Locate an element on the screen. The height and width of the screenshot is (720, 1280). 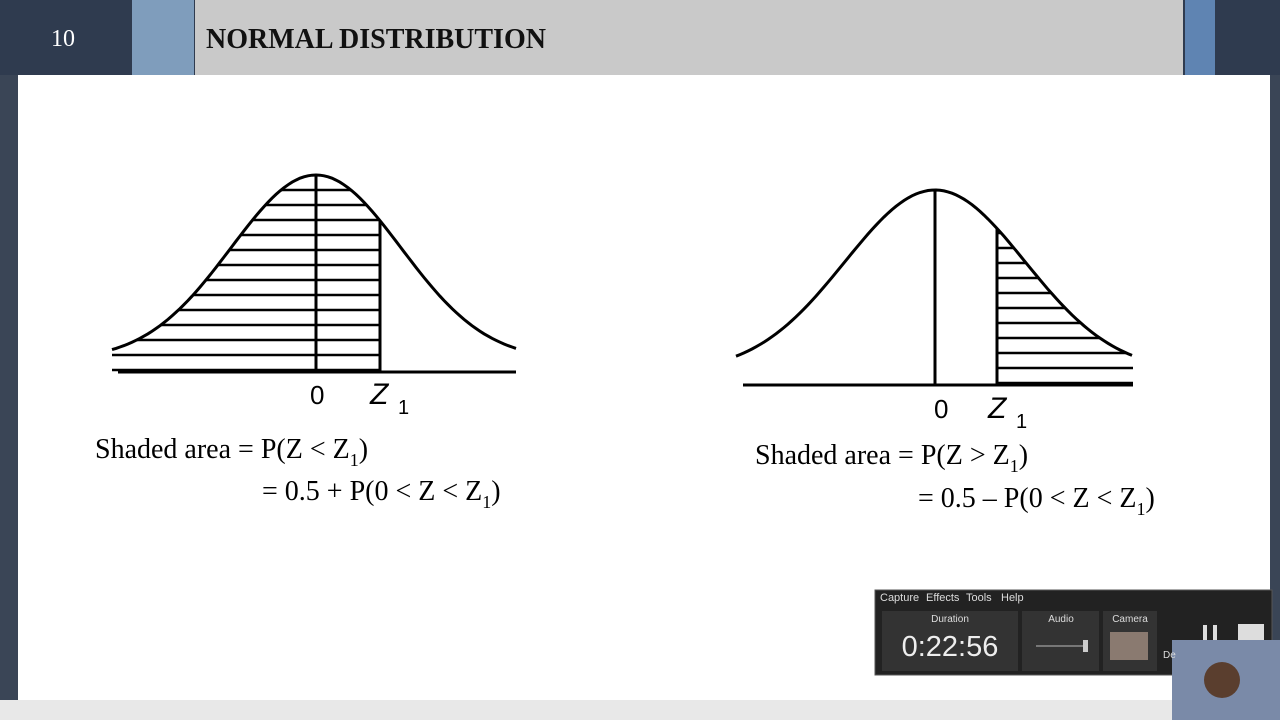
hatching is located at coordinates (246, 273).